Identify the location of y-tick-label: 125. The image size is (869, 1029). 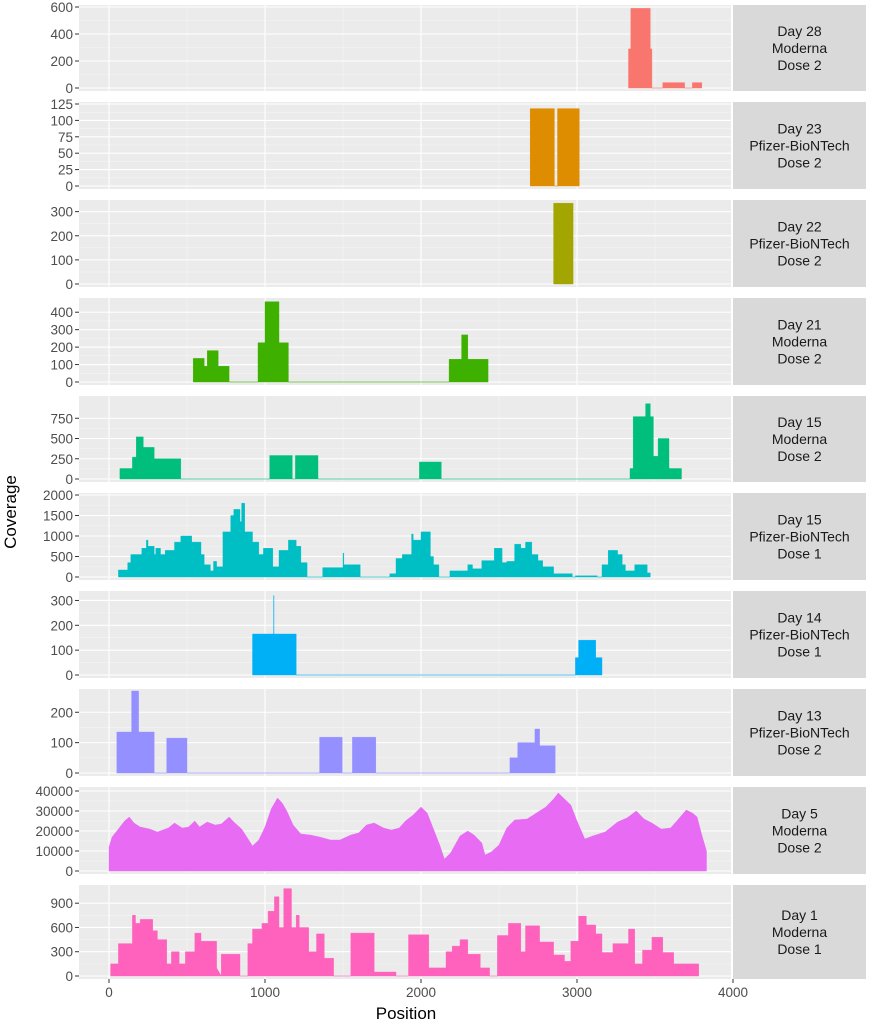
(61, 104).